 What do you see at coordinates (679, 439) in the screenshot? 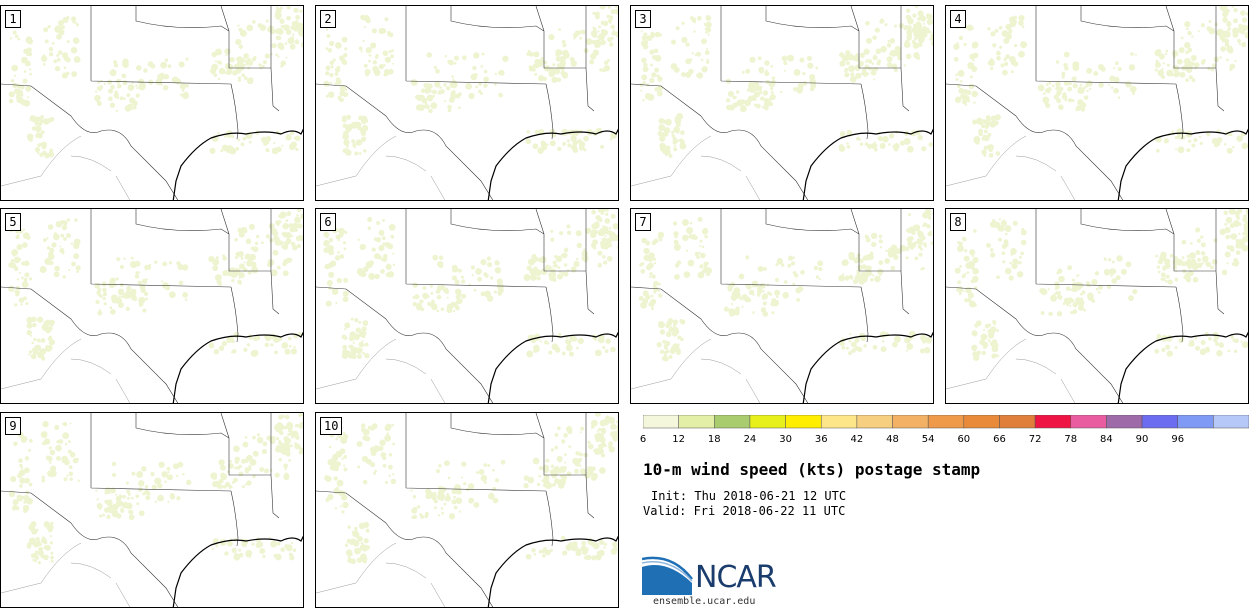
I see `colorbar-tick-label: 12` at bounding box center [679, 439].